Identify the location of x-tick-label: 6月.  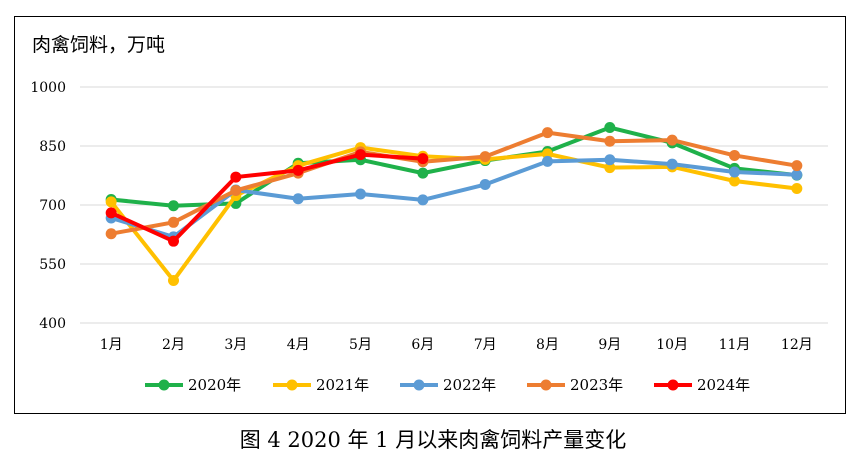
(422, 345).